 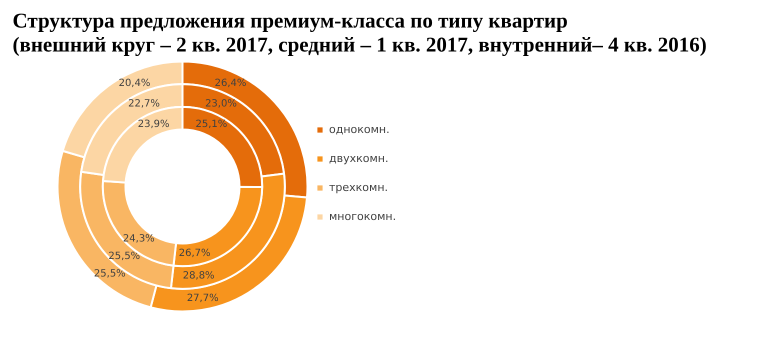 I want to click on data-label: 24,3%, so click(x=138, y=239).